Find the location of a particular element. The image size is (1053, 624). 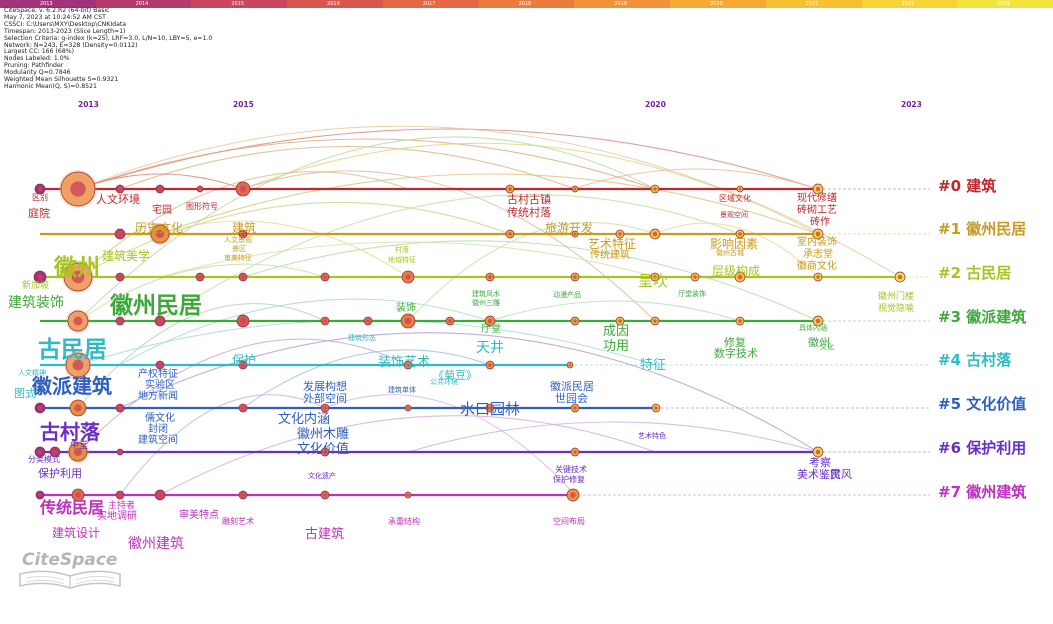

keyword-label: 文化内涵 is located at coordinates (304, 419).